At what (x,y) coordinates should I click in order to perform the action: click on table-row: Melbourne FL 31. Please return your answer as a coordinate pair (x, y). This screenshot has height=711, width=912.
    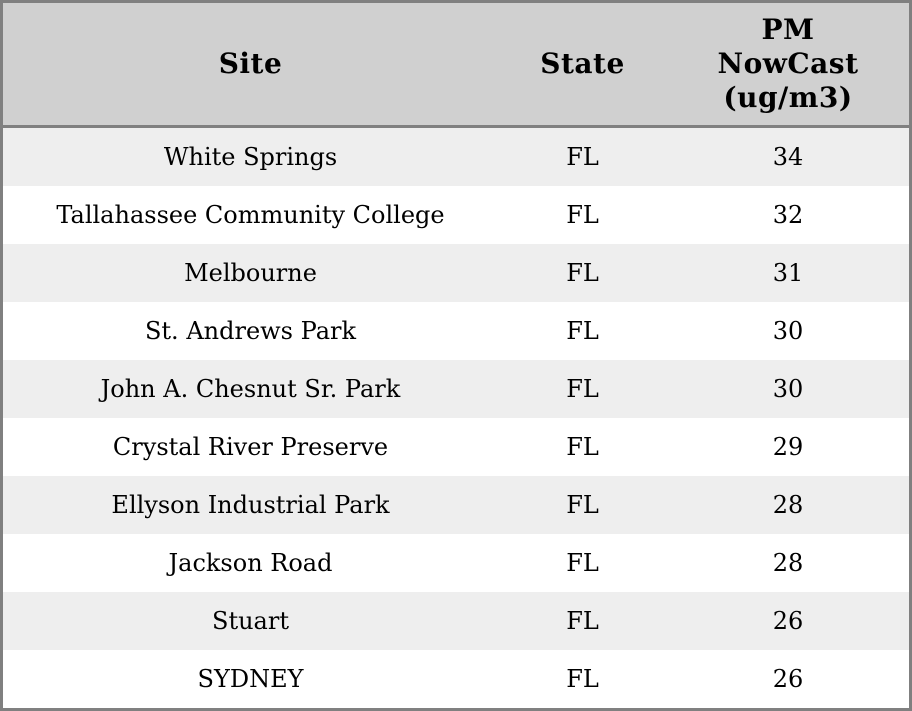
    Looking at the image, I should click on (456, 273).